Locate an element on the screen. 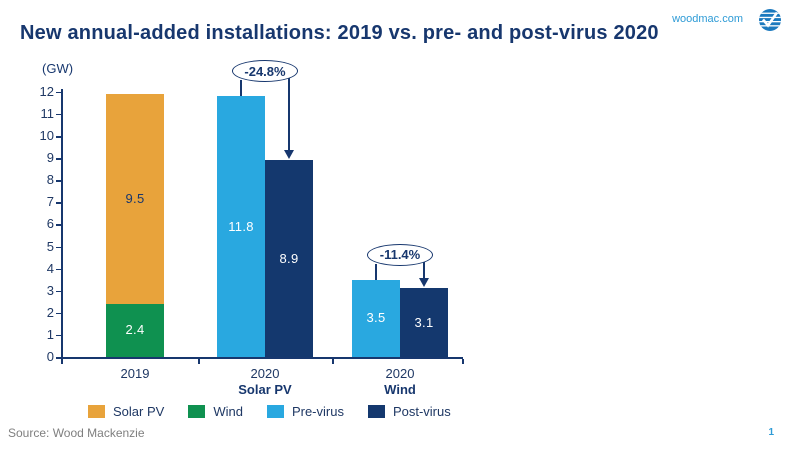 This screenshot has height=450, width=800. source-note: Source: Wood Mackenzie is located at coordinates (76, 433).